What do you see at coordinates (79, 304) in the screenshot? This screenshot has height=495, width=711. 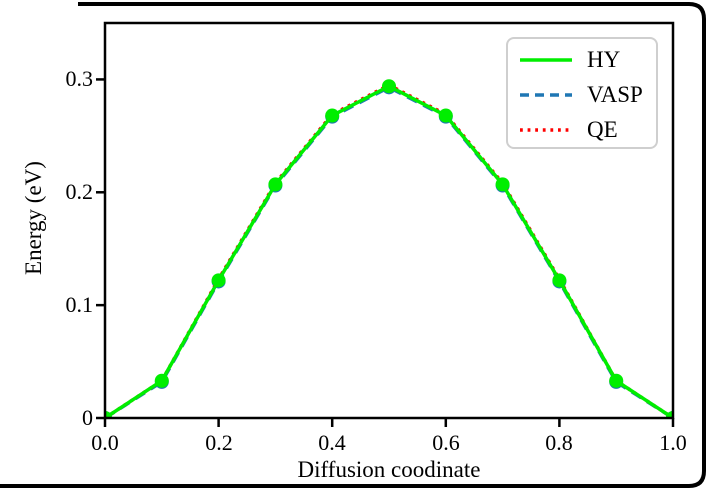 I see `y-tick-label-0.1: 0.1` at bounding box center [79, 304].